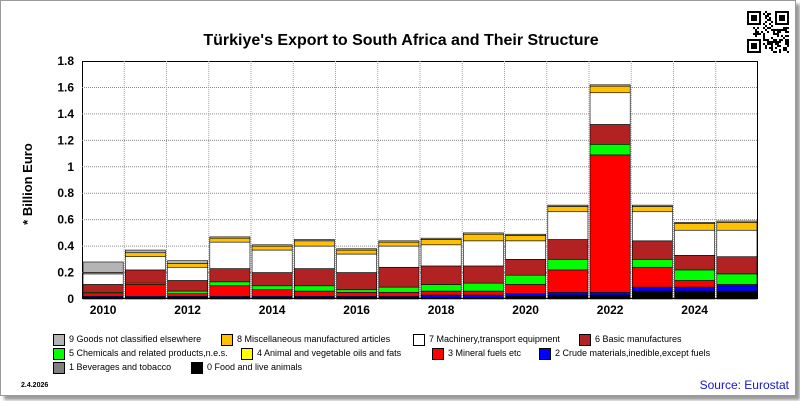 The width and height of the screenshot is (800, 401). What do you see at coordinates (272, 310) in the screenshot?
I see `x-tick-label: 2014` at bounding box center [272, 310].